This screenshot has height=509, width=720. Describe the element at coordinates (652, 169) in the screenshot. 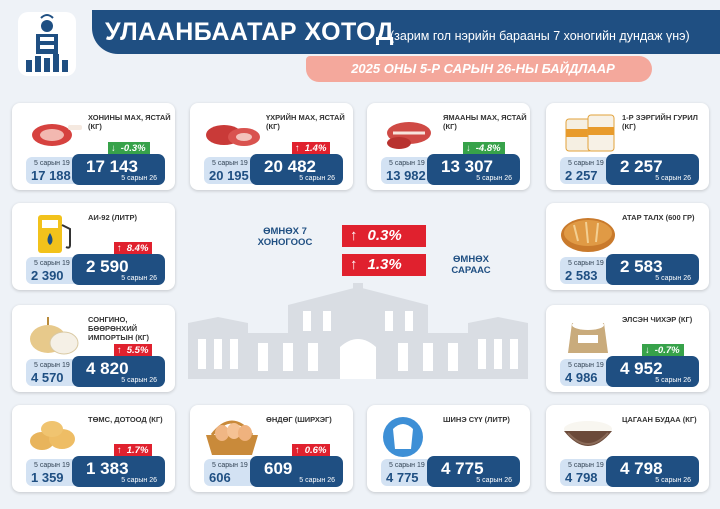

I see `current-price-box: 2 257 5 сарын 26` at that location.